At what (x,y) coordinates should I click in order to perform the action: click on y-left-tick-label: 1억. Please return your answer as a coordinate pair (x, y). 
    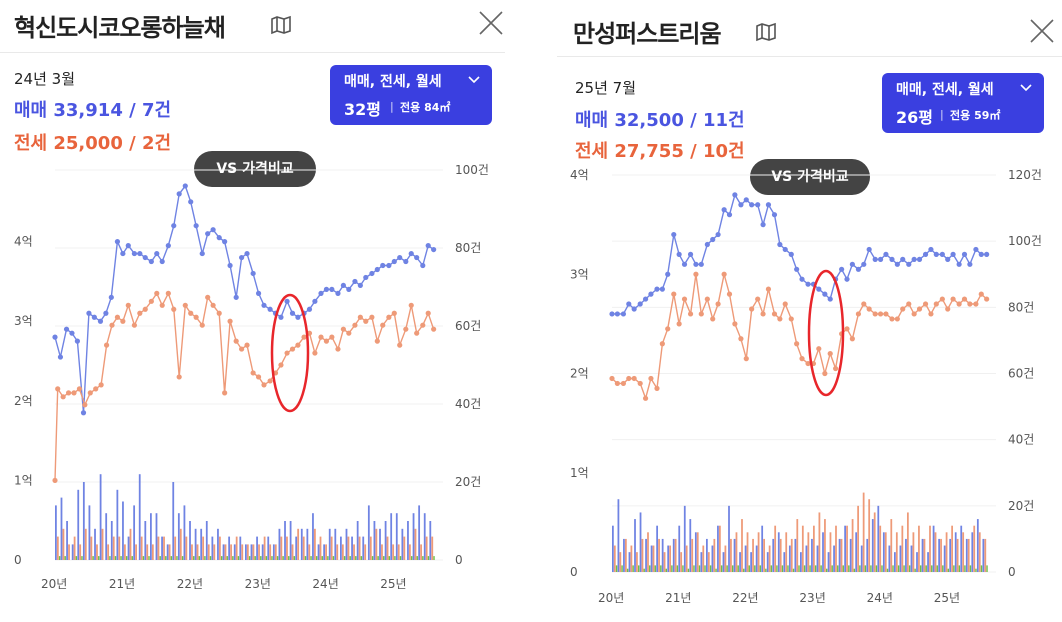
    Looking at the image, I should click on (23, 480).